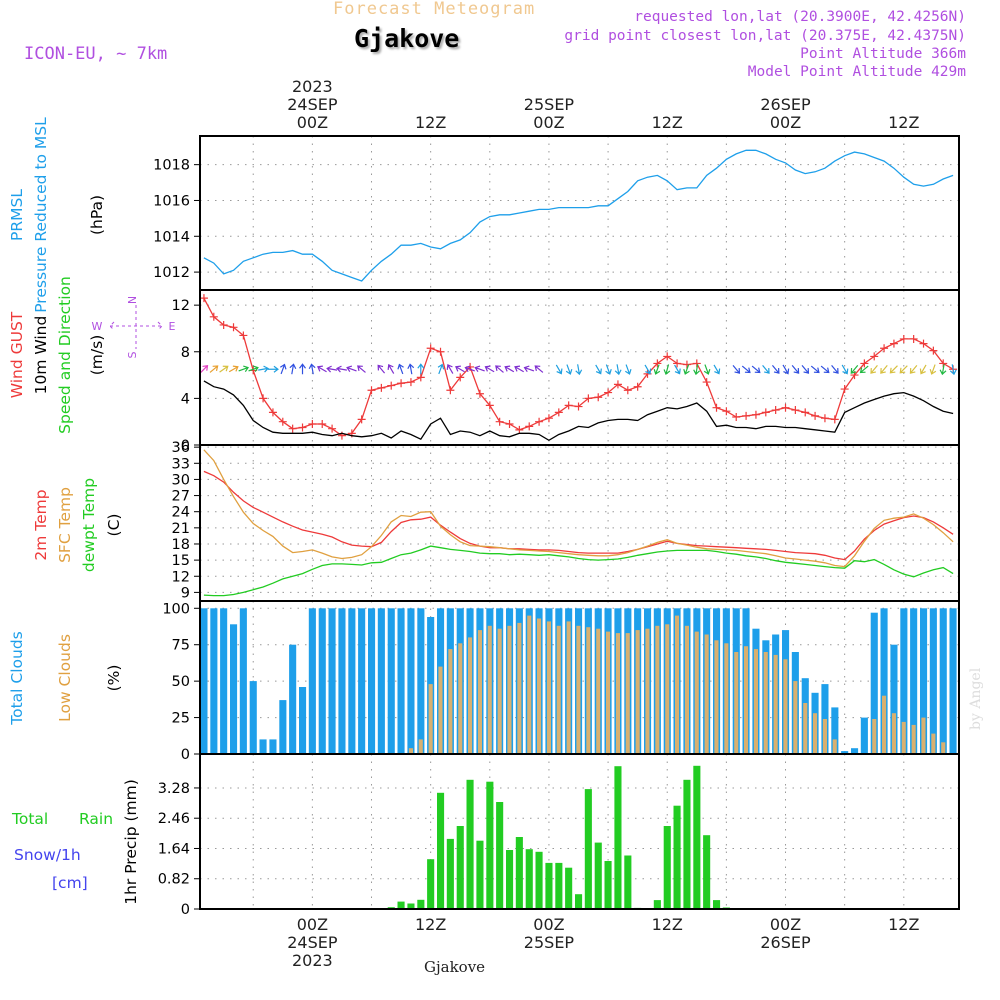 This screenshot has height=1000, width=1000. Describe the element at coordinates (171, 273) in the screenshot. I see `y-tick-label: 1012` at that location.